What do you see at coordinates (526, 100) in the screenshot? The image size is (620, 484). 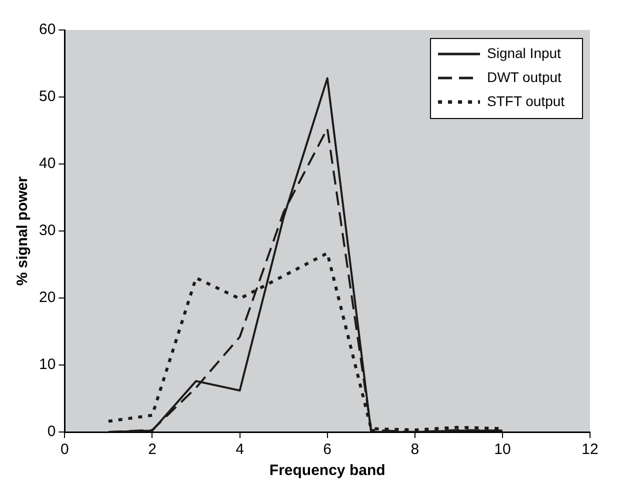 I see `legend-label: STFT output` at bounding box center [526, 100].